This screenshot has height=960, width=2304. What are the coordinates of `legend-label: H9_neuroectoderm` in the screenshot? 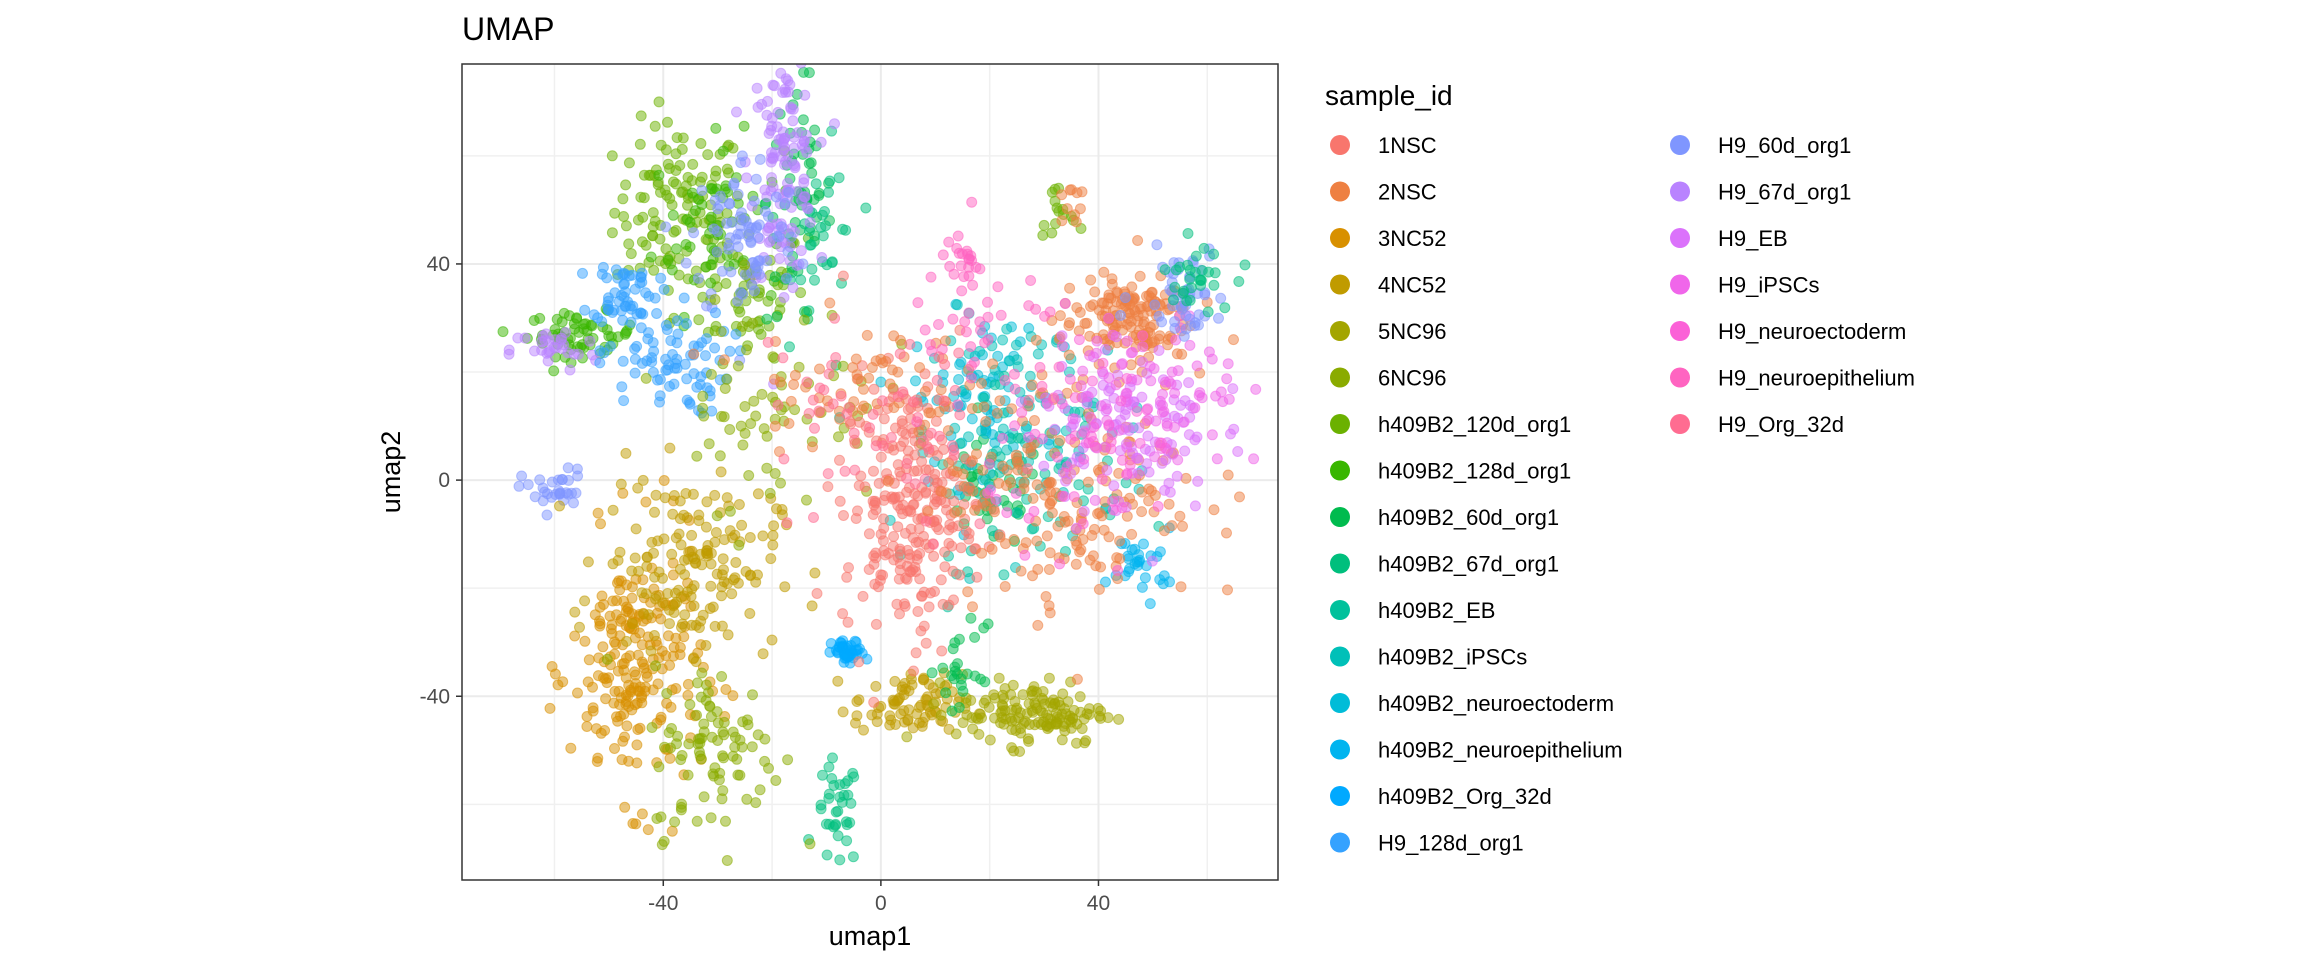 It's located at (1812, 331).